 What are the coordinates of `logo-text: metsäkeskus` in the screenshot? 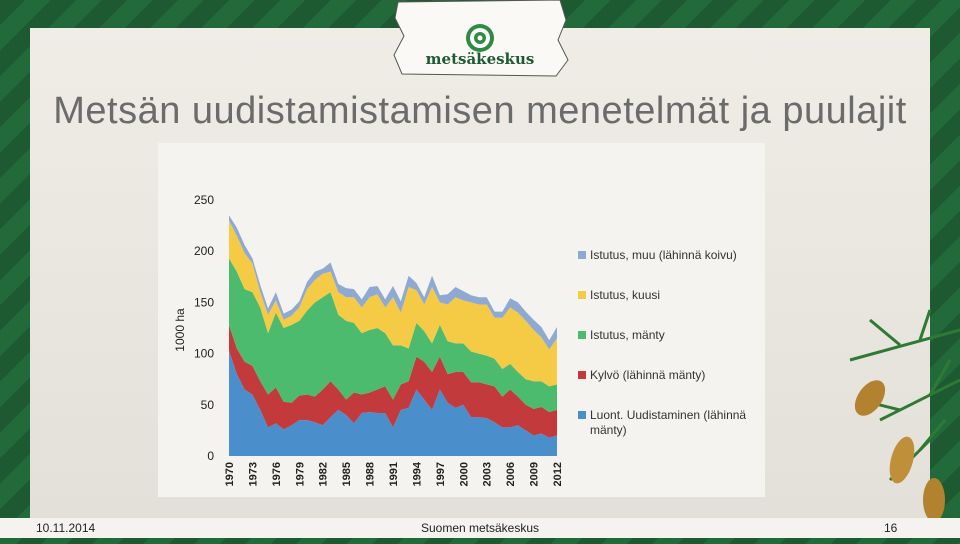 It's located at (480, 59).